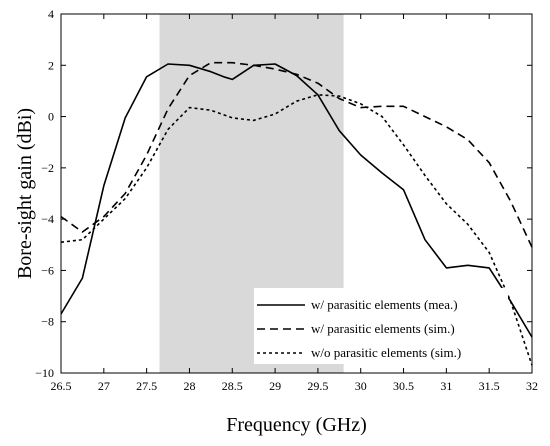  I want to click on y-tick-label: −6, so click(47, 270).